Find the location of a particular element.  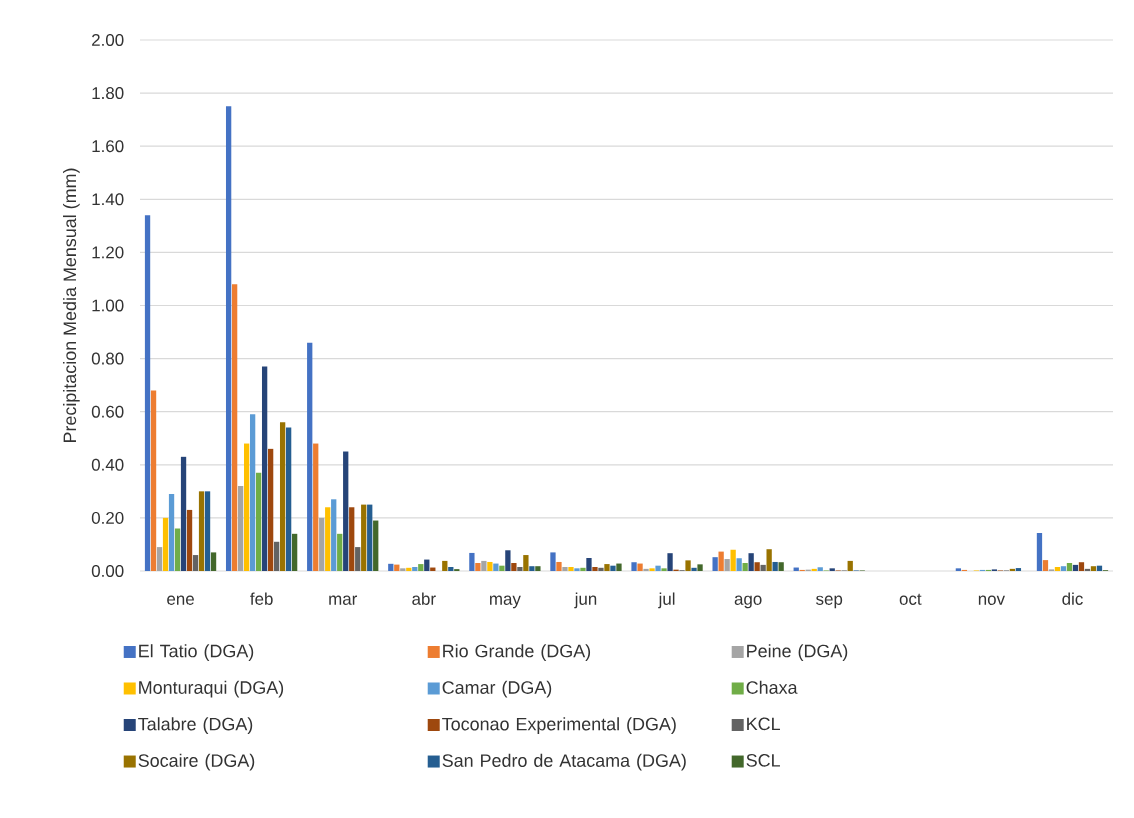

y-tick-label: 0.40 is located at coordinates (107, 464).